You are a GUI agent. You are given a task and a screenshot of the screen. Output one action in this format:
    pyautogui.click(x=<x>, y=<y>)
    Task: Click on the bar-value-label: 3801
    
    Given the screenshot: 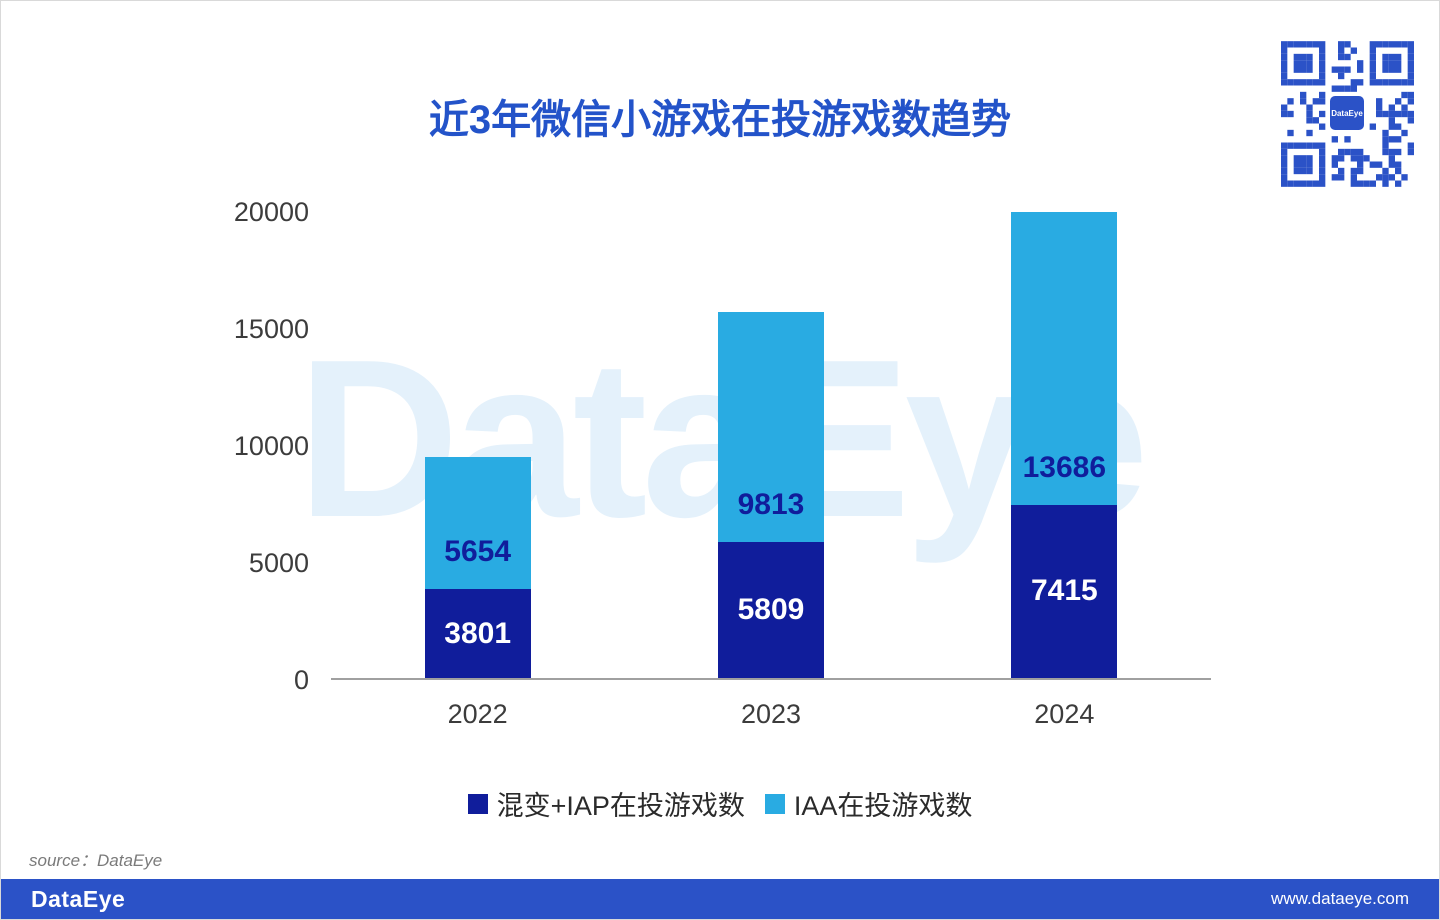 What is the action you would take?
    pyautogui.click(x=478, y=633)
    